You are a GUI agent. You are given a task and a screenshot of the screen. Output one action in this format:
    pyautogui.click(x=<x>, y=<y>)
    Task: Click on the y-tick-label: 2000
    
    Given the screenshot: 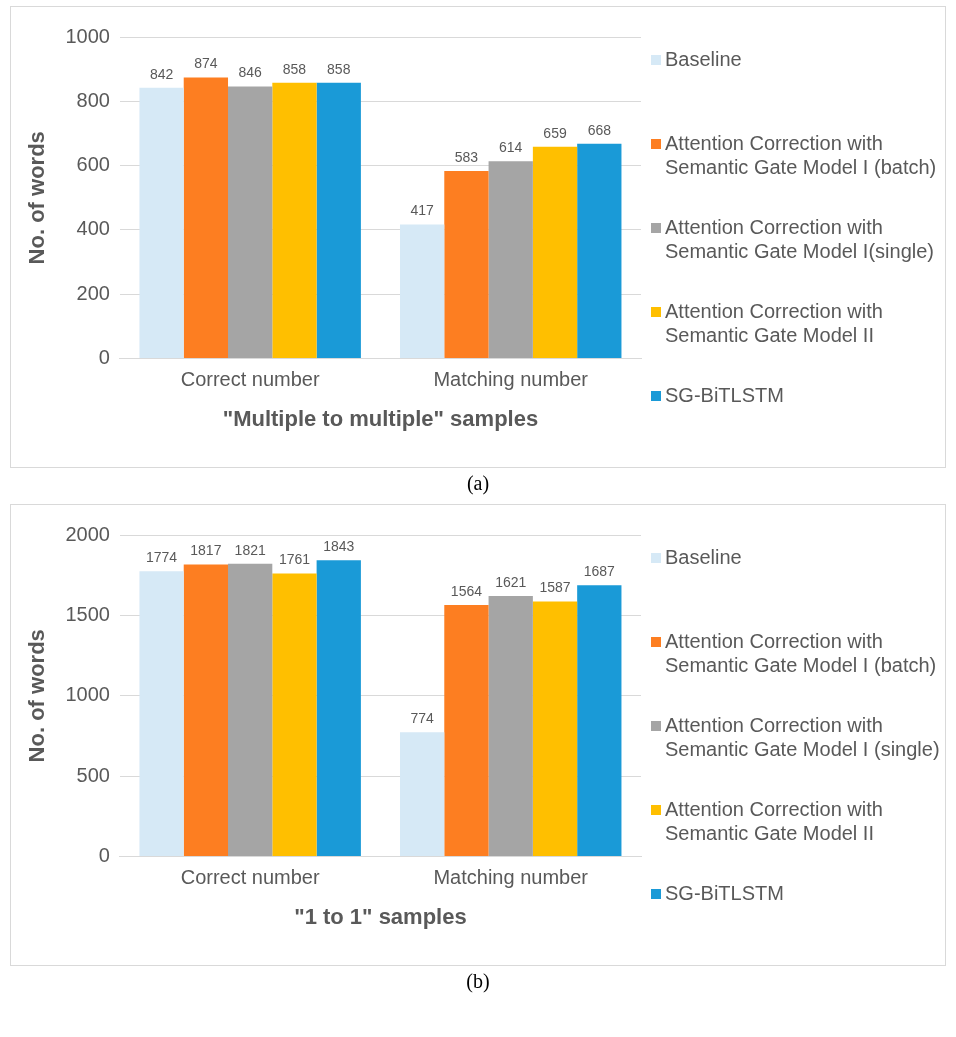 What is the action you would take?
    pyautogui.click(x=87, y=533)
    